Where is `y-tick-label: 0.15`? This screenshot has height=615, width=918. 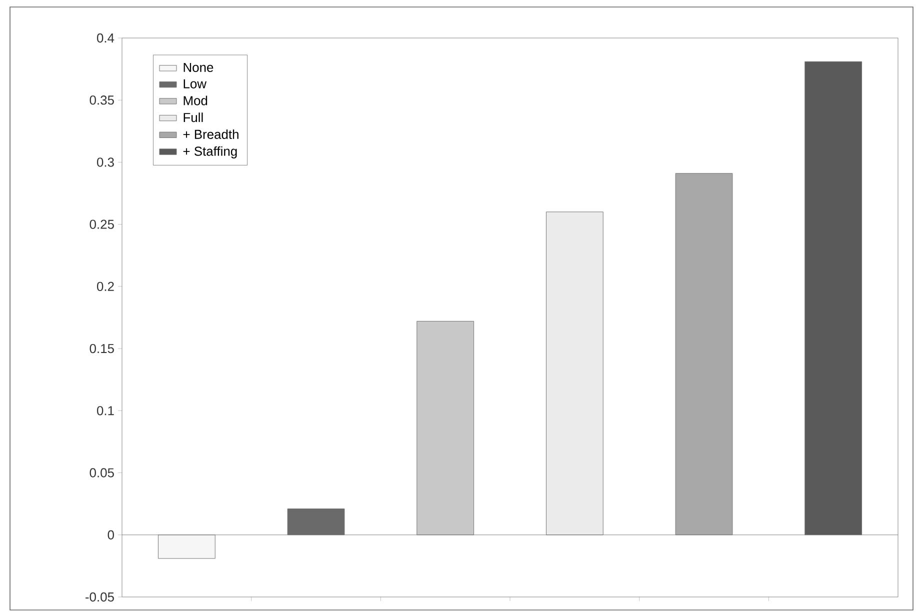 y-tick-label: 0.15 is located at coordinates (102, 349).